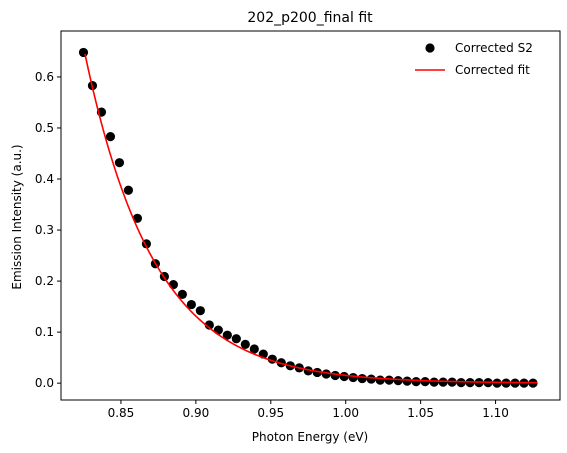  I want to click on x-tick-label: 0.85, so click(121, 413).